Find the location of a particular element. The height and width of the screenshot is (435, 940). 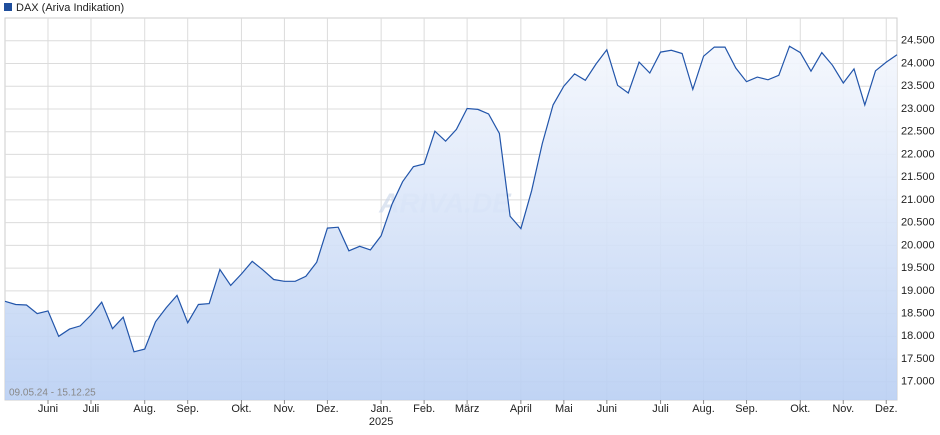

y-tick-label: 23.000 is located at coordinates (918, 109).